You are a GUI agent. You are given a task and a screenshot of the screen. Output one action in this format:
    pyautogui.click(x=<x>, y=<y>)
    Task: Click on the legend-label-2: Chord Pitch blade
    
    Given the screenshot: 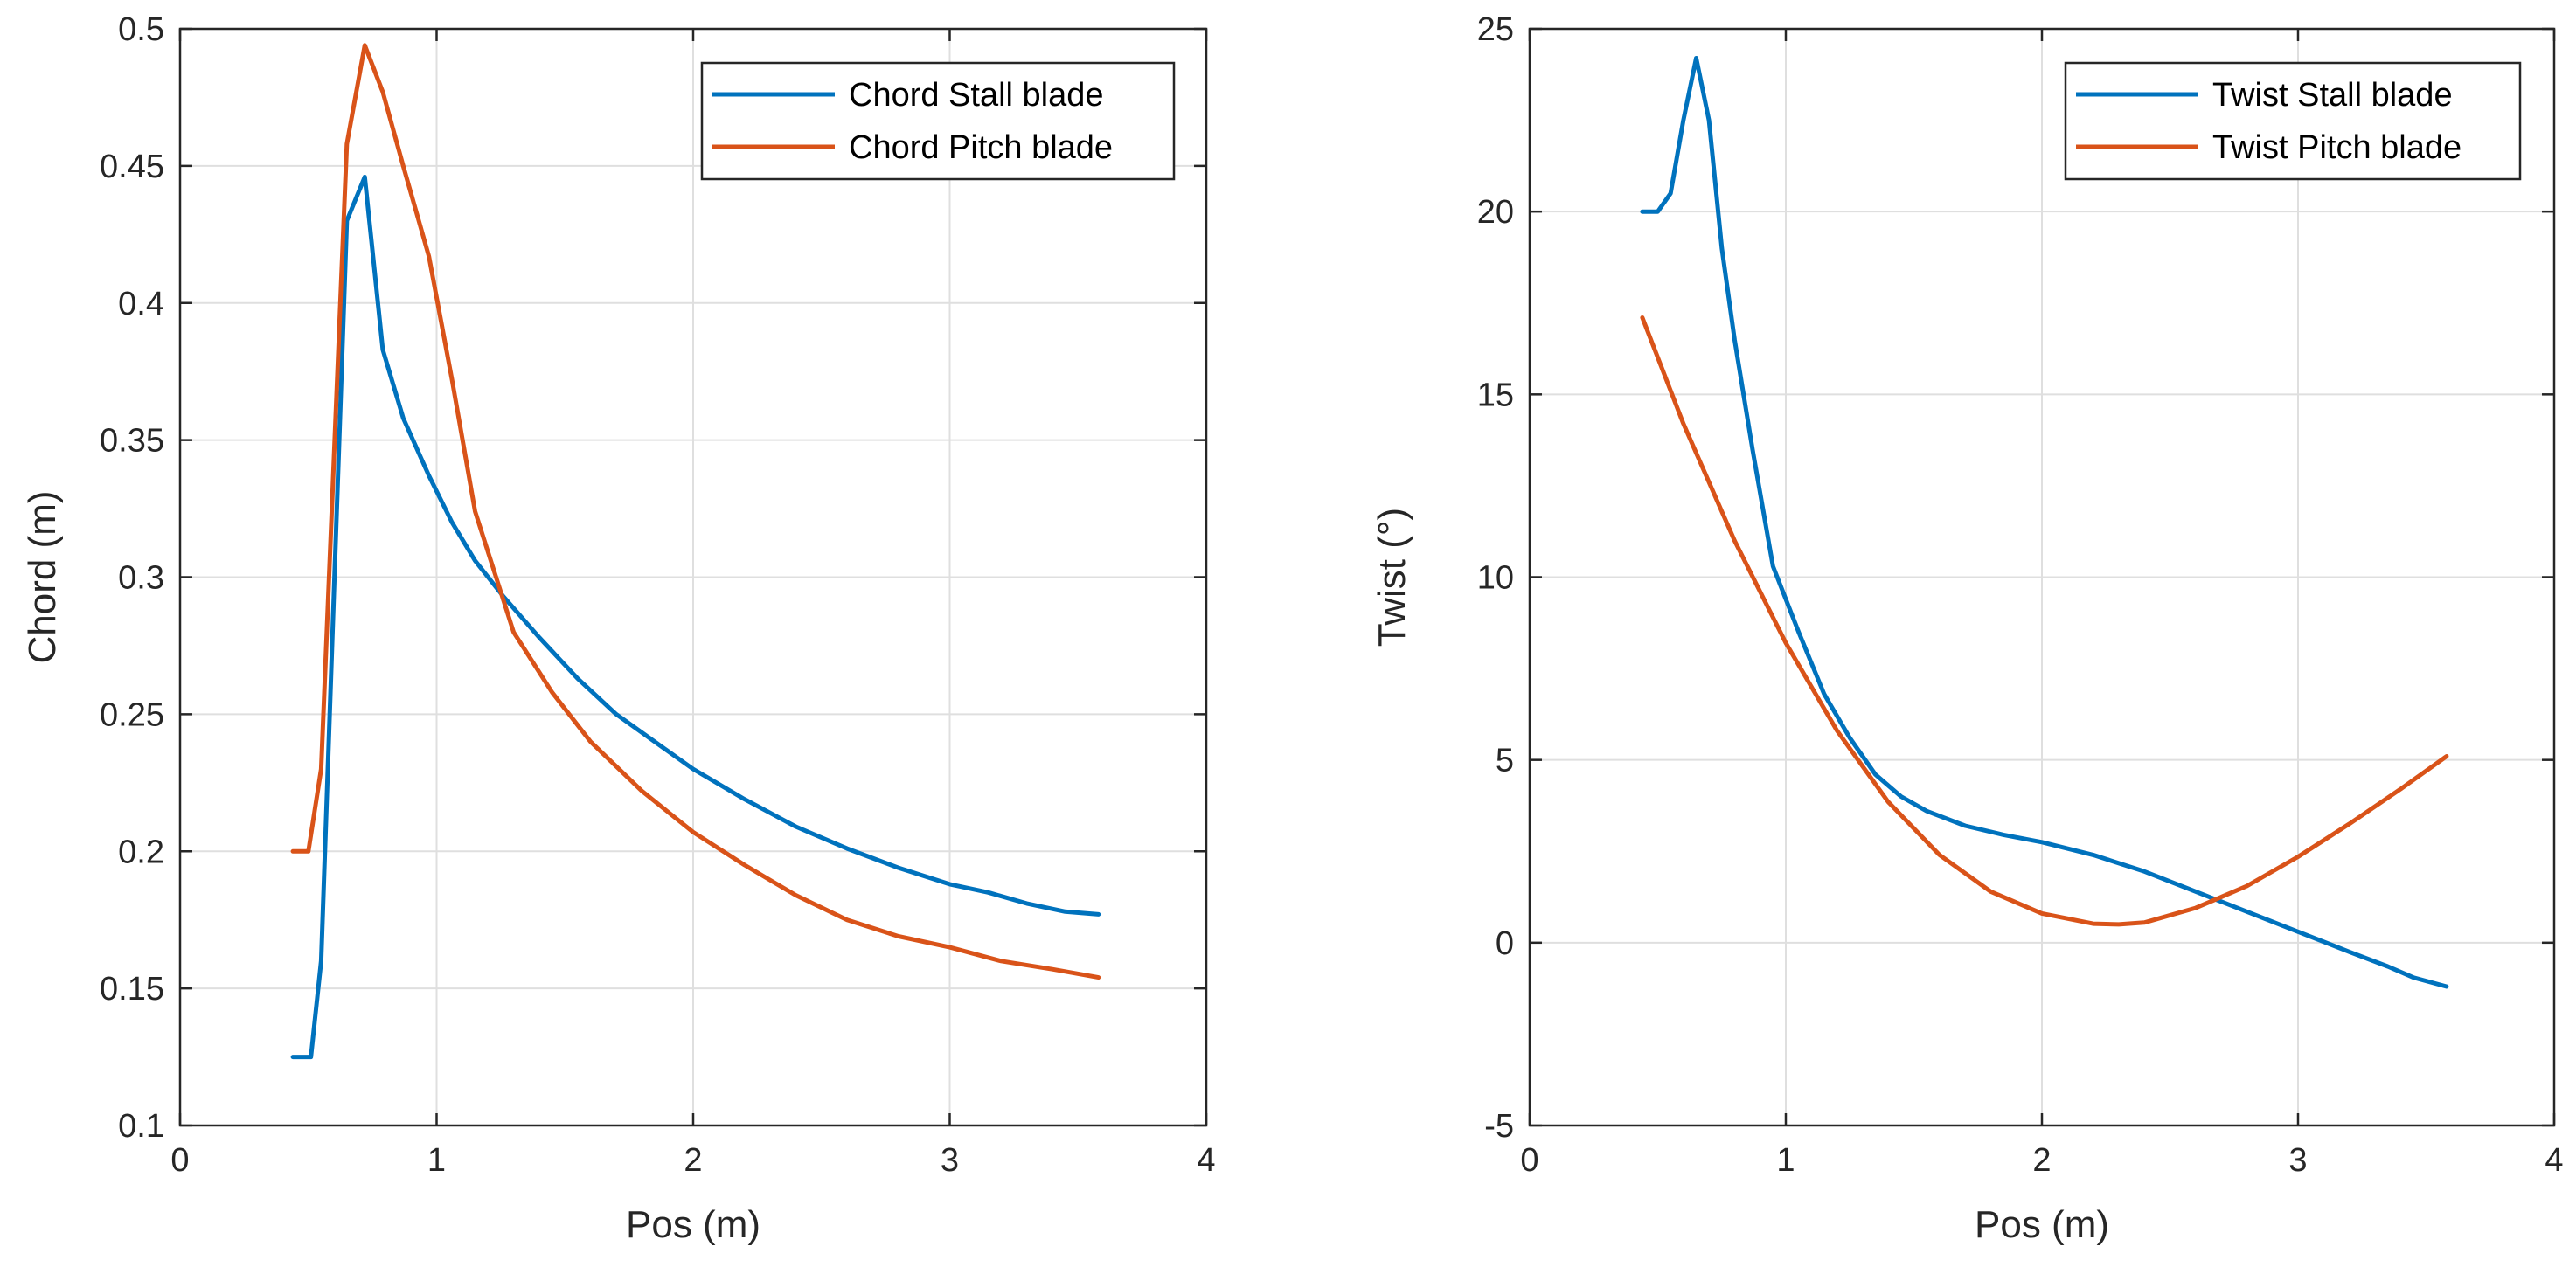 What is the action you would take?
    pyautogui.click(x=981, y=148)
    